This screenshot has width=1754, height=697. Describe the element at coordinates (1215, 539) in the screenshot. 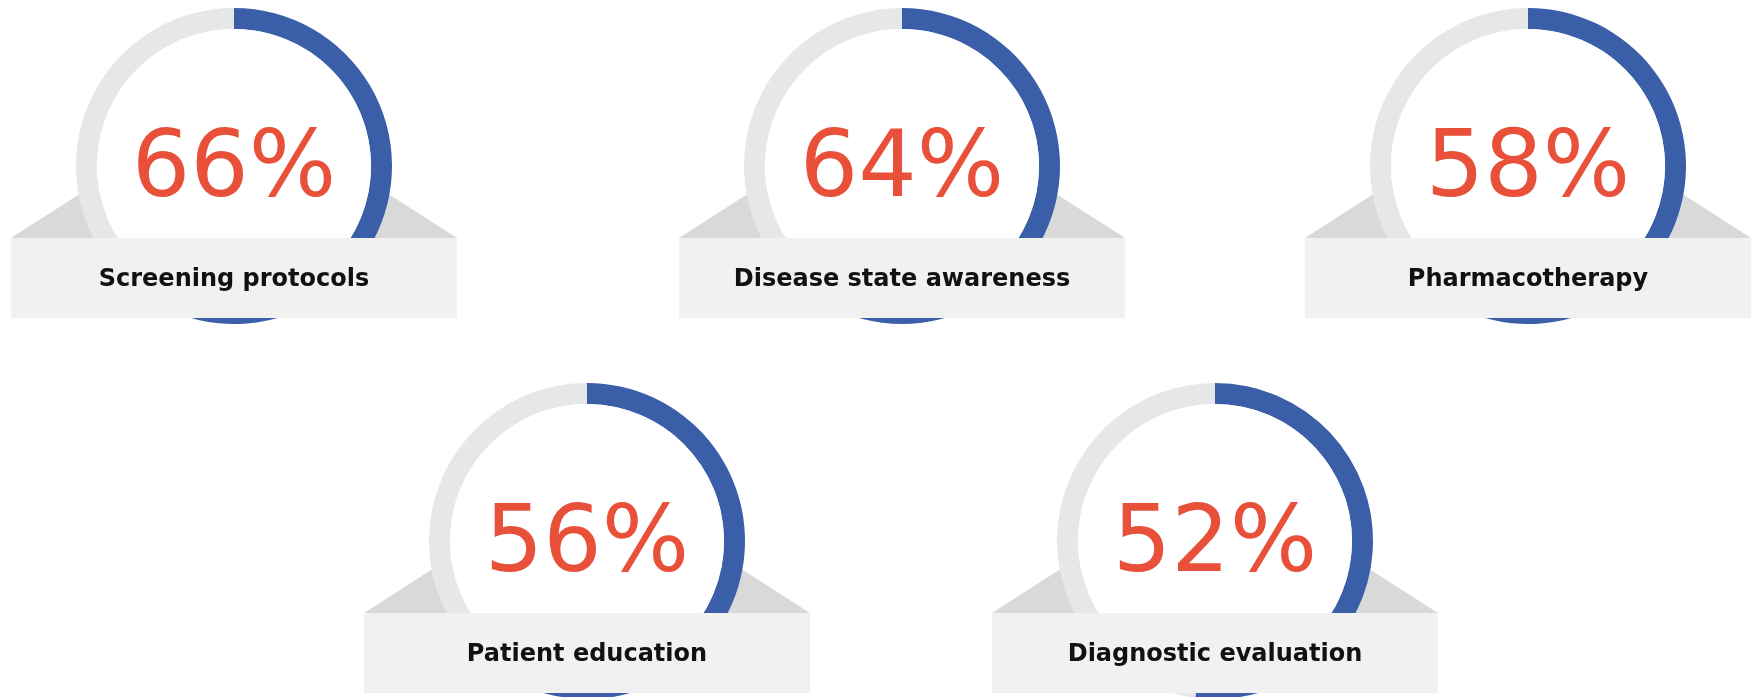

I see `data-label: 52%` at that location.